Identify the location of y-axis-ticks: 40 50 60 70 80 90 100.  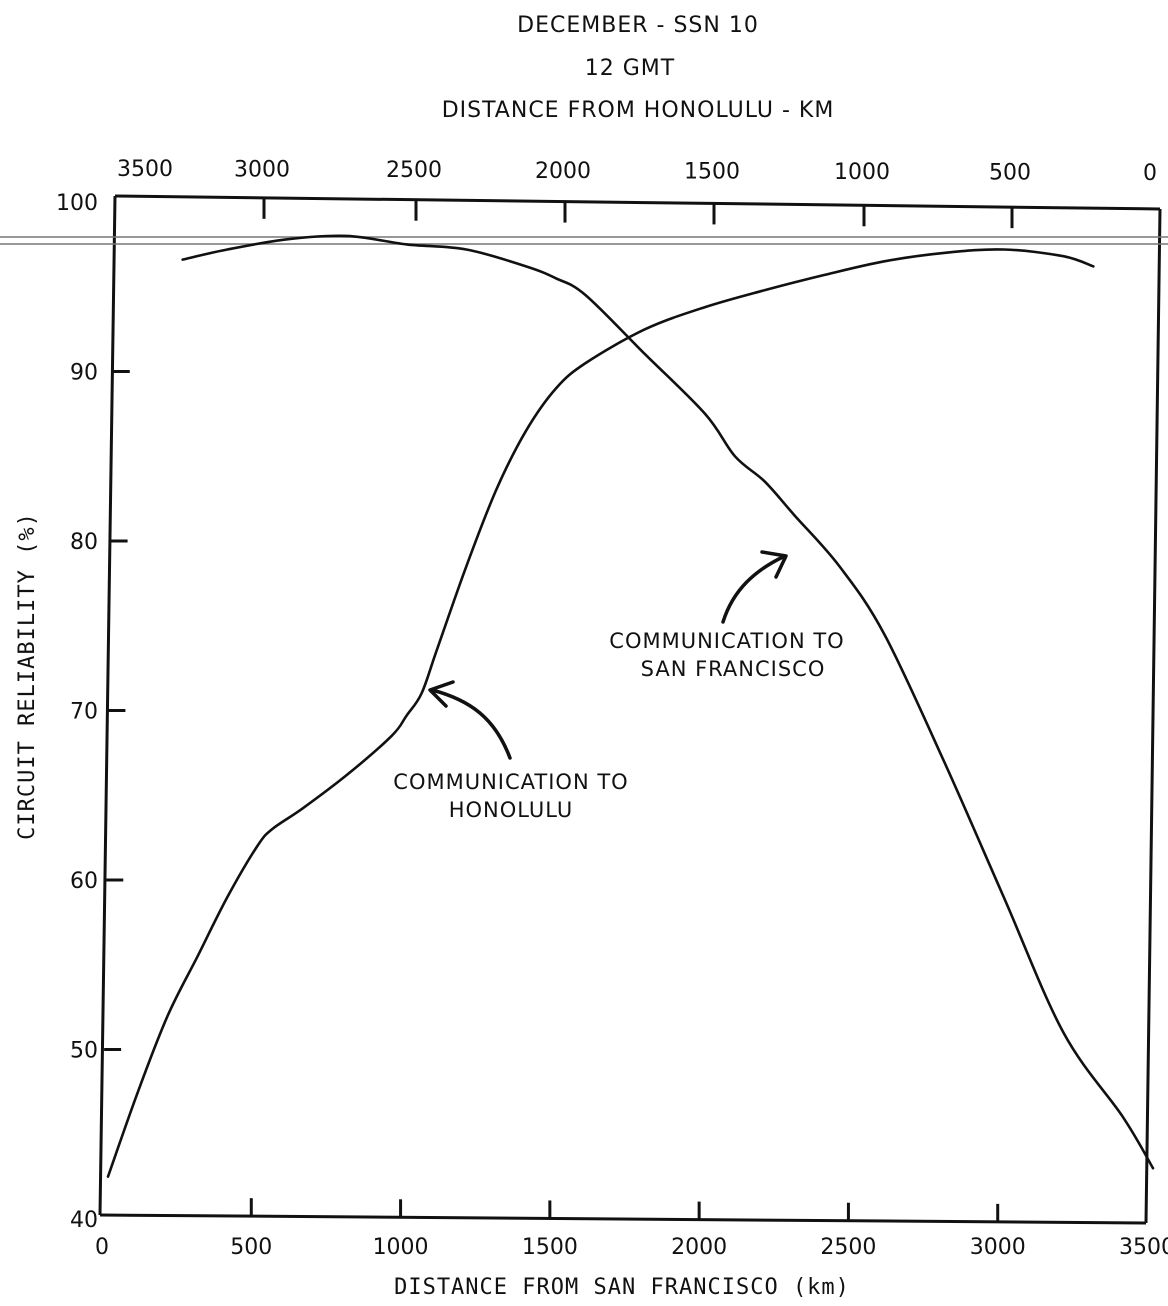
(93, 712).